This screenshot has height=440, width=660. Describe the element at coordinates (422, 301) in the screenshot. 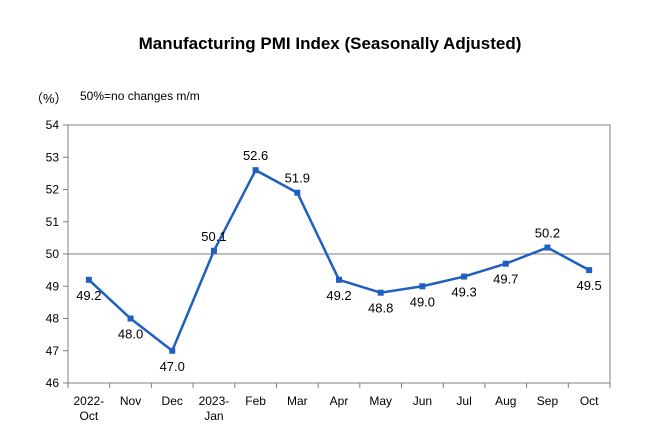

I see `data-label: 49.0` at that location.